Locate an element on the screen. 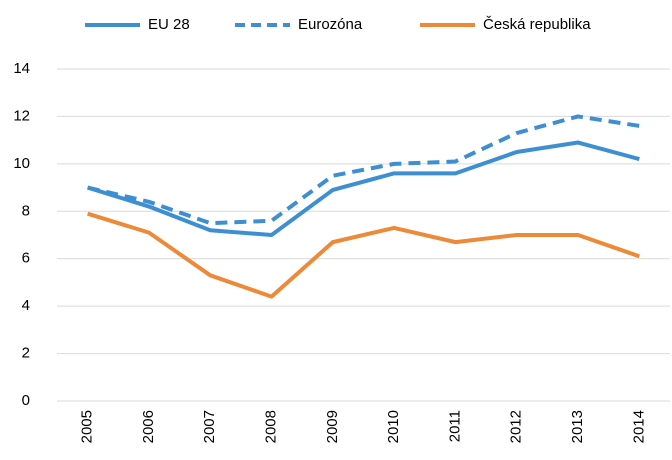 This screenshot has width=672, height=460. y-tick-label: 8 is located at coordinates (26, 210).